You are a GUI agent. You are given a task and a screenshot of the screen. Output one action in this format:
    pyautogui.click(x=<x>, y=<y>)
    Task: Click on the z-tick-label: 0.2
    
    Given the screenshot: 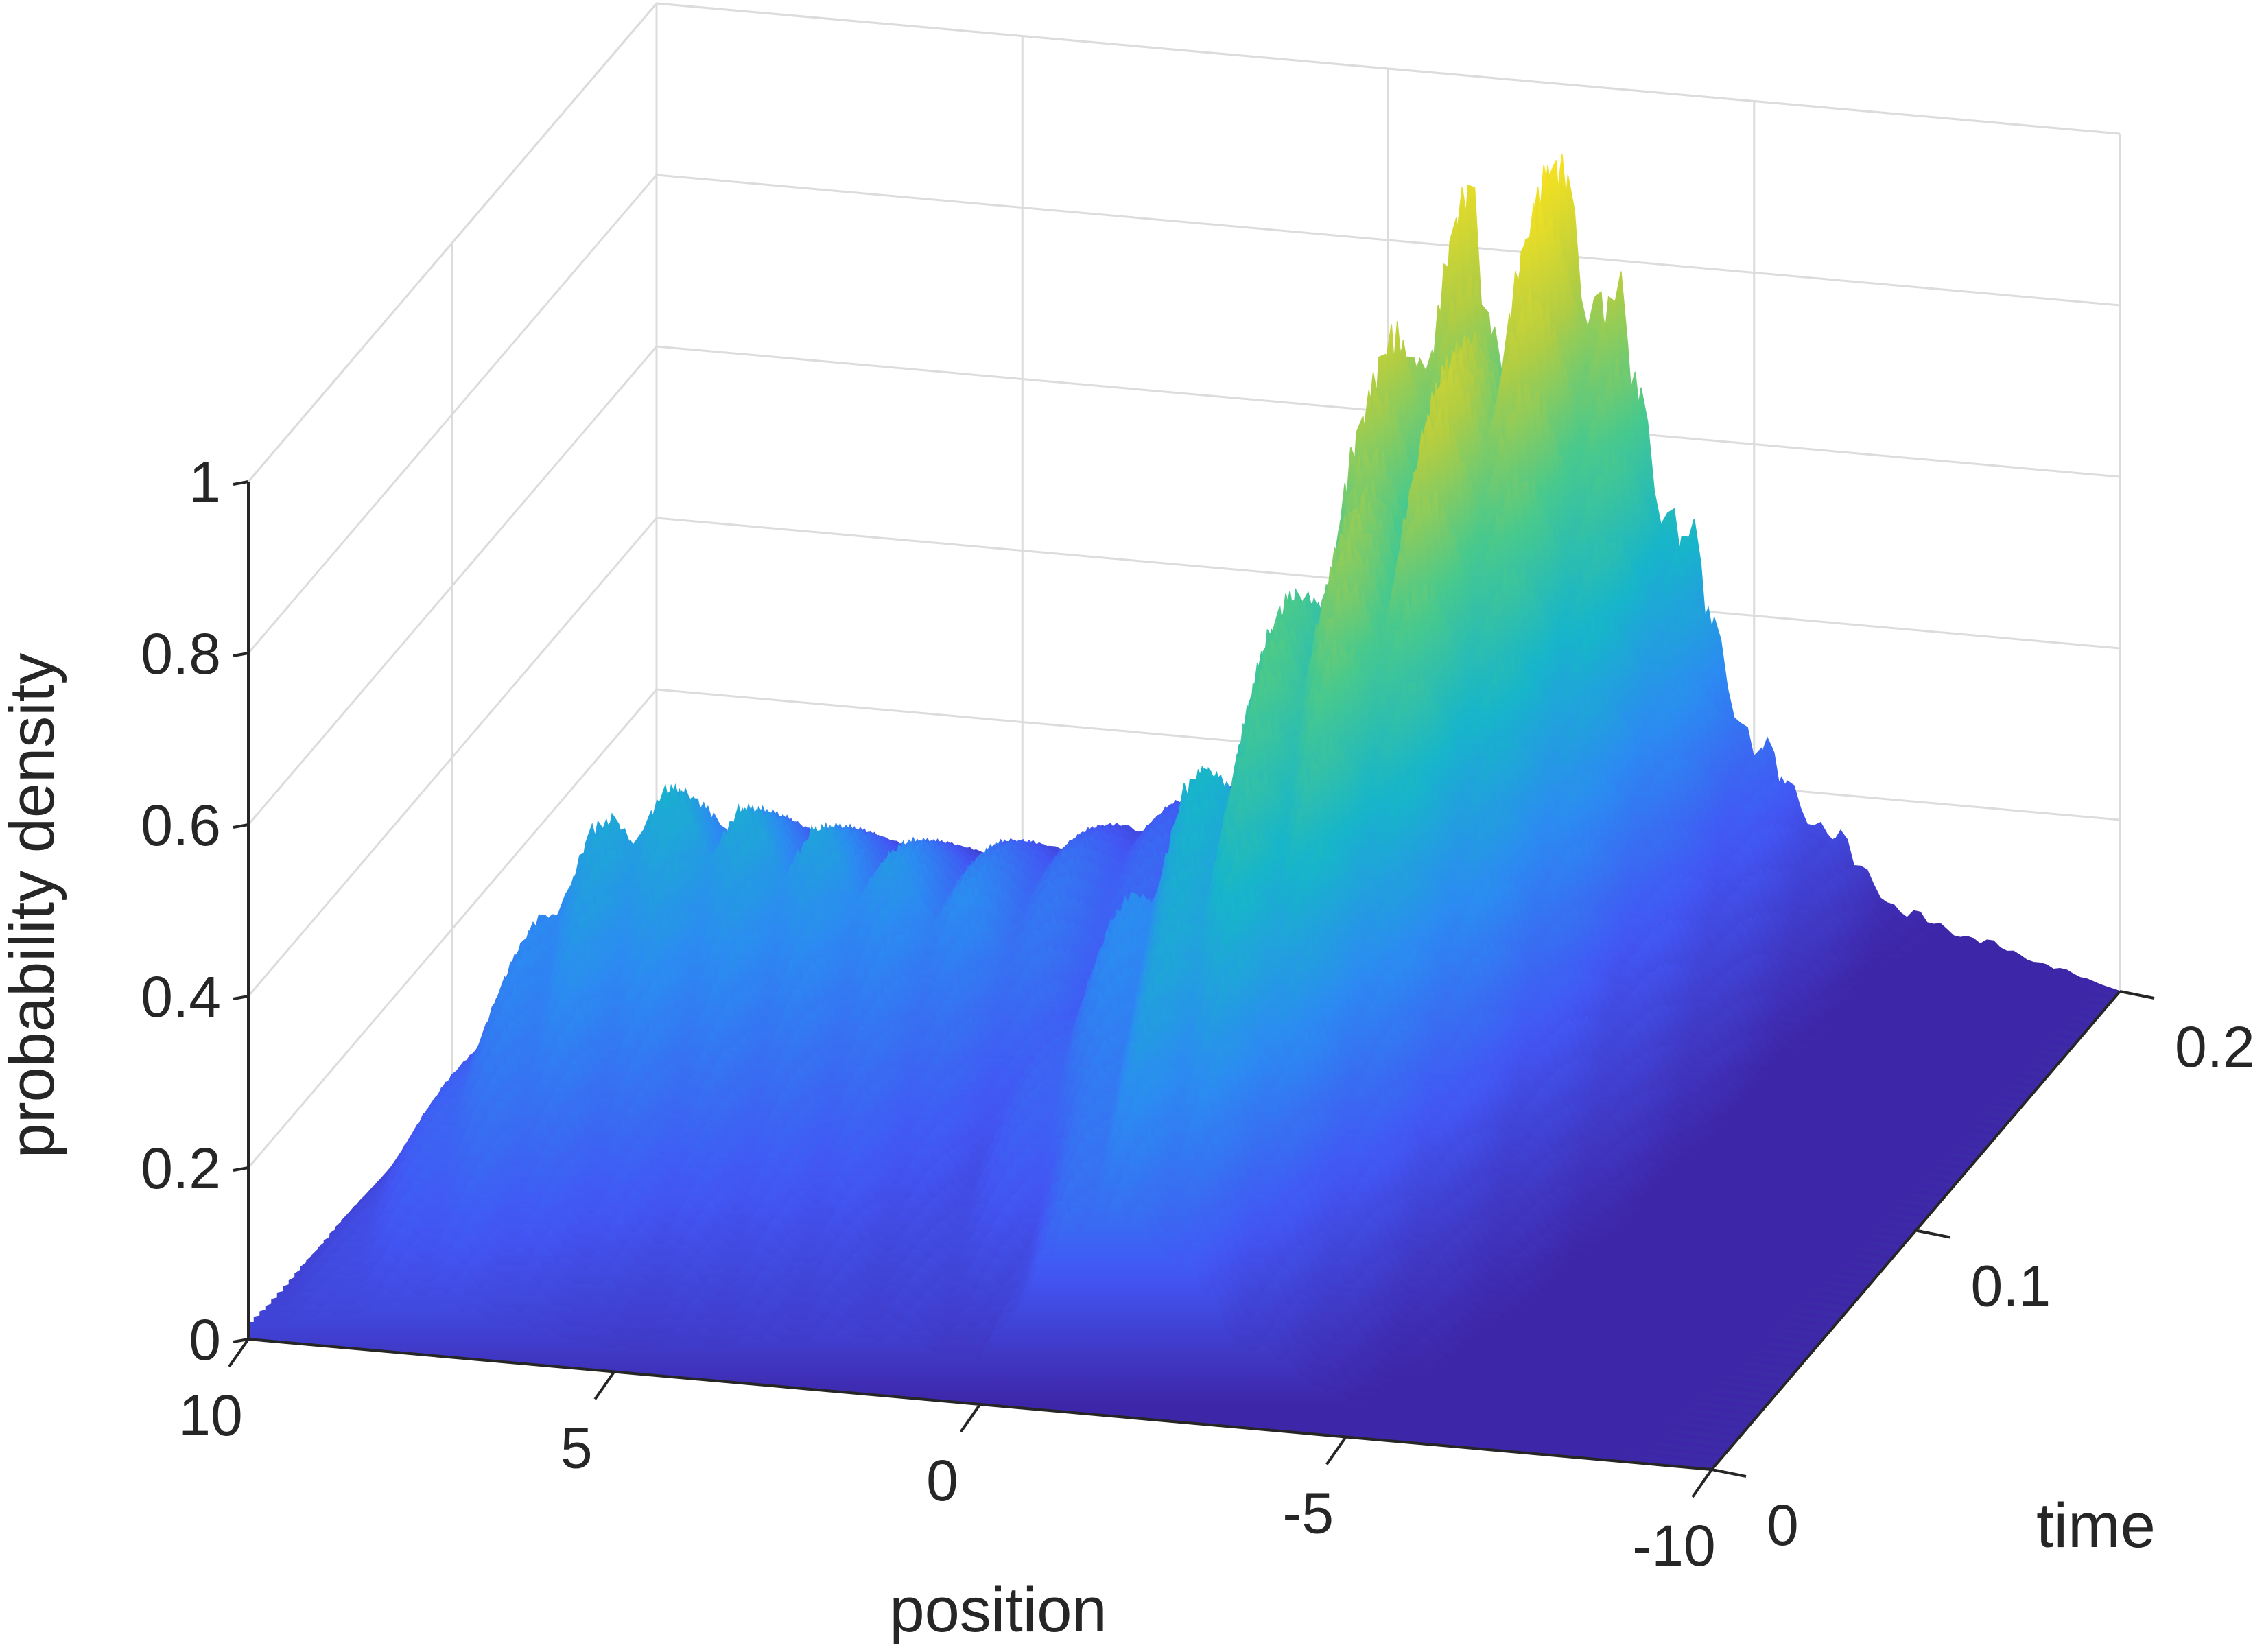 What is the action you would take?
    pyautogui.click(x=181, y=1168)
    